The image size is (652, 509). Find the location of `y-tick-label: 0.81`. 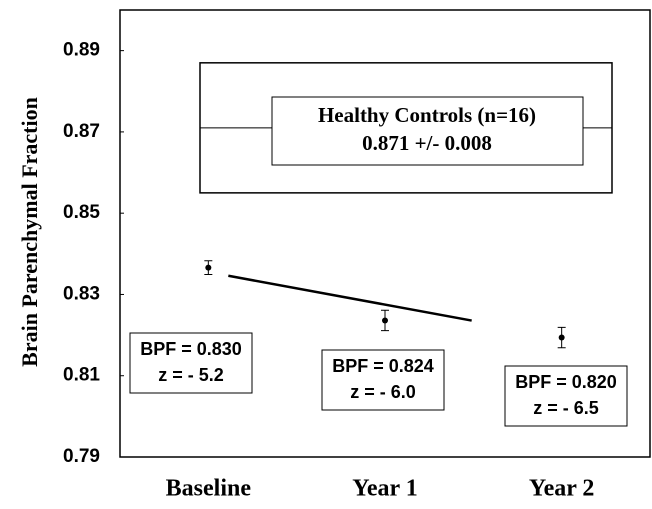

y-tick-label: 0.81 is located at coordinates (81, 375).